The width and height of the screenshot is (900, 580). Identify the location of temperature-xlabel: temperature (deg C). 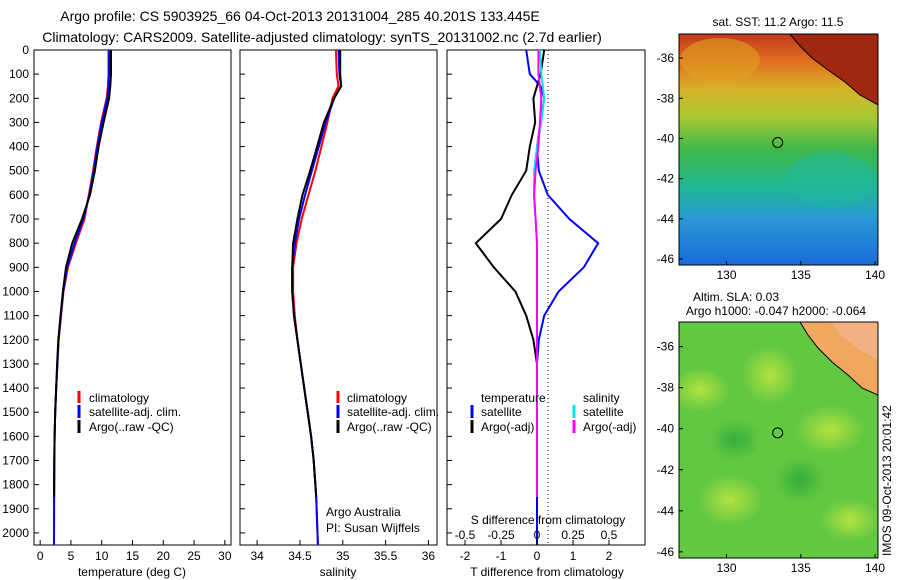
(132, 572).